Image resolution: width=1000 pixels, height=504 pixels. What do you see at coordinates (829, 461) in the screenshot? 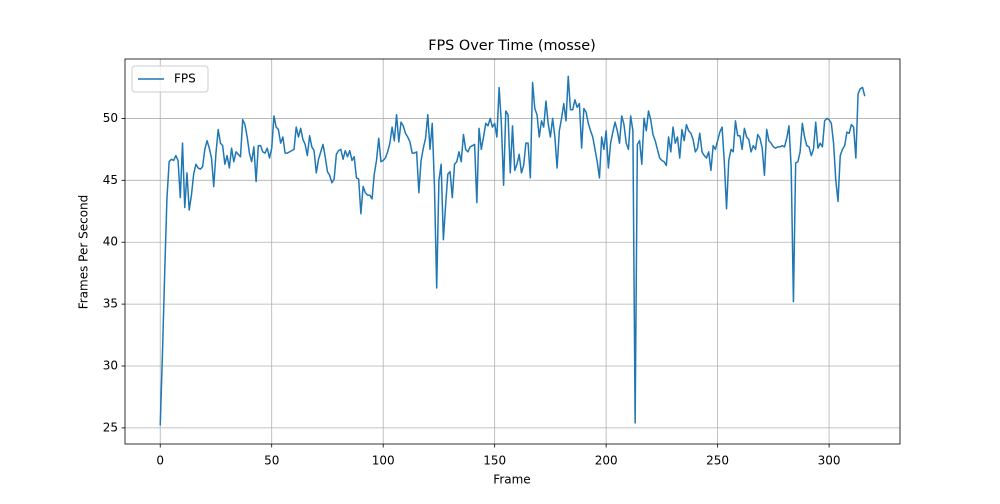
I see `x-tick-label: 300` at bounding box center [829, 461].